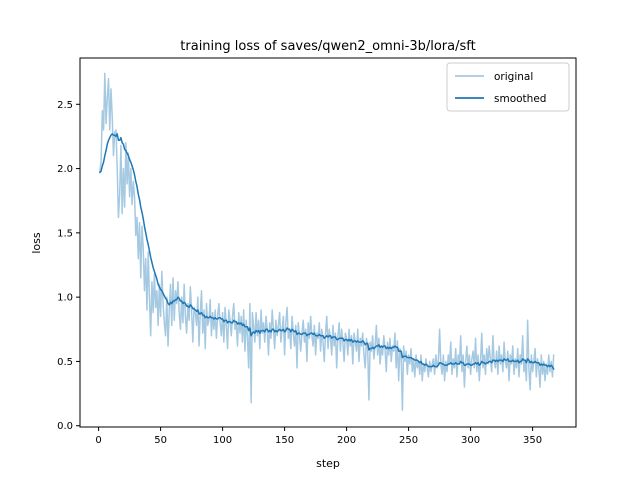 The image size is (640, 480). Describe the element at coordinates (470, 440) in the screenshot. I see `x-tick-label: 300` at that location.